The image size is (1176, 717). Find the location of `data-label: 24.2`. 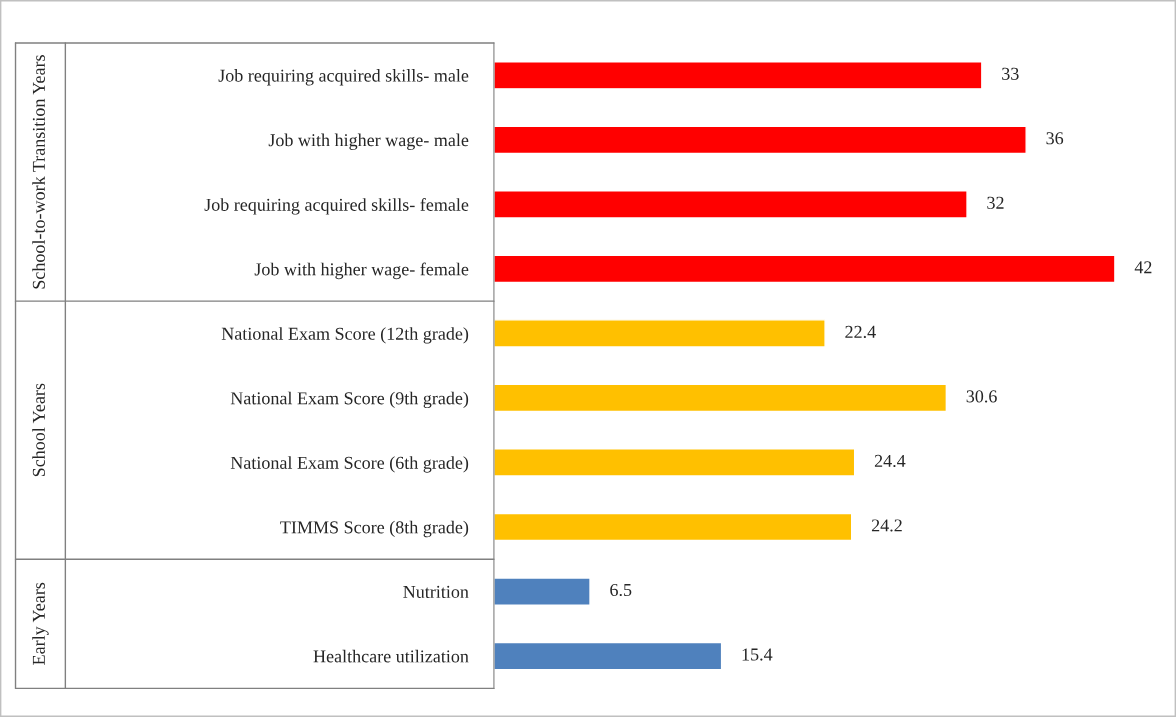

data-label: 24.2 is located at coordinates (886, 525).